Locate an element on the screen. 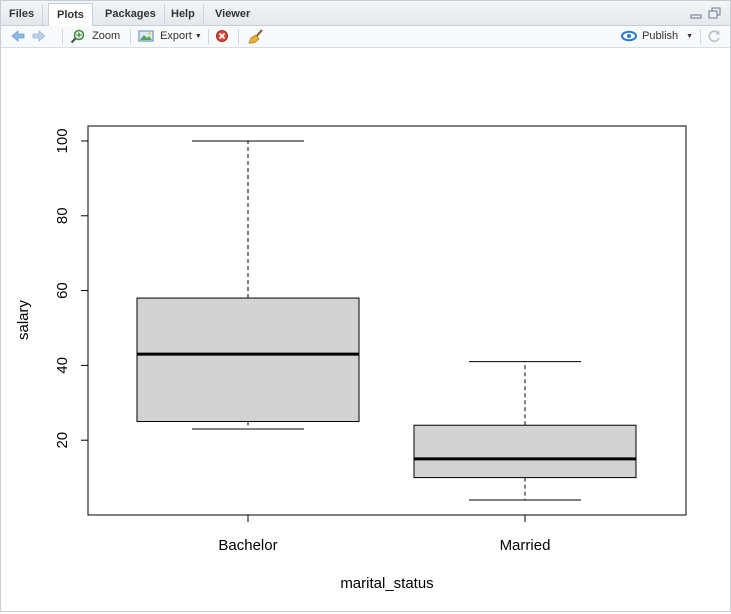  zoom-button: Zoom is located at coordinates (95, 36).